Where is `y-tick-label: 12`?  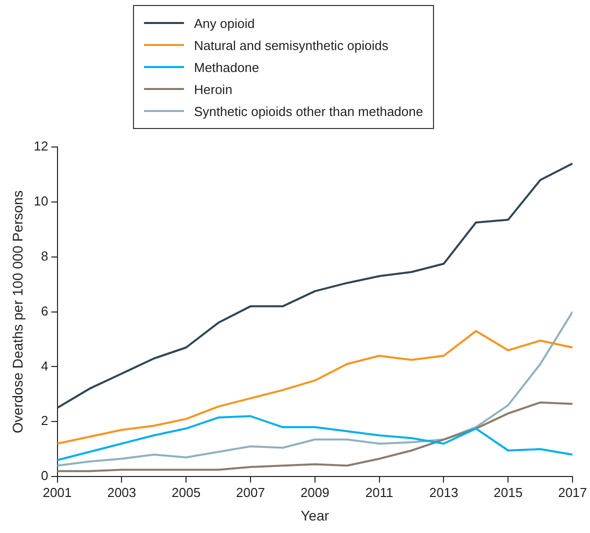
y-tick-label: 12 is located at coordinates (41, 146).